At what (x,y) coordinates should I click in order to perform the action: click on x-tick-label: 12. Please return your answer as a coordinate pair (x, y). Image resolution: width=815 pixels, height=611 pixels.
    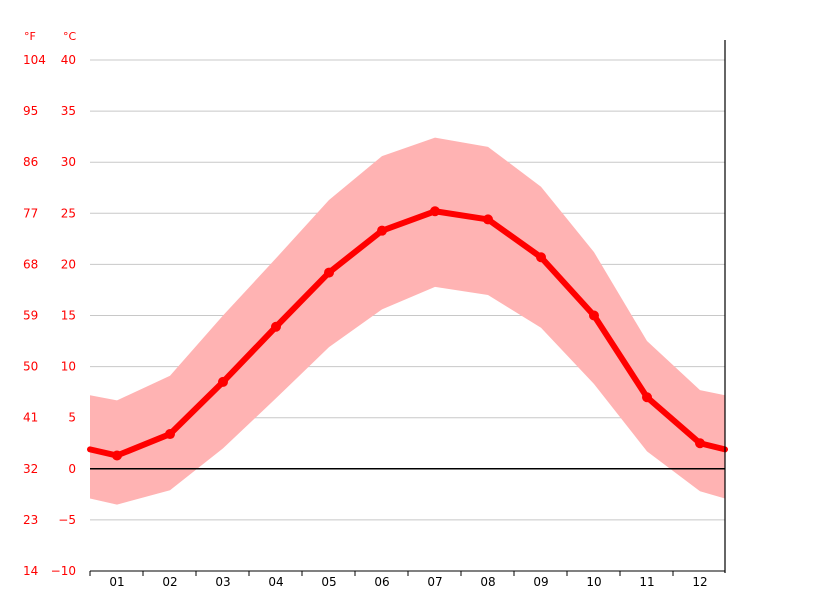
    Looking at the image, I should click on (699, 582).